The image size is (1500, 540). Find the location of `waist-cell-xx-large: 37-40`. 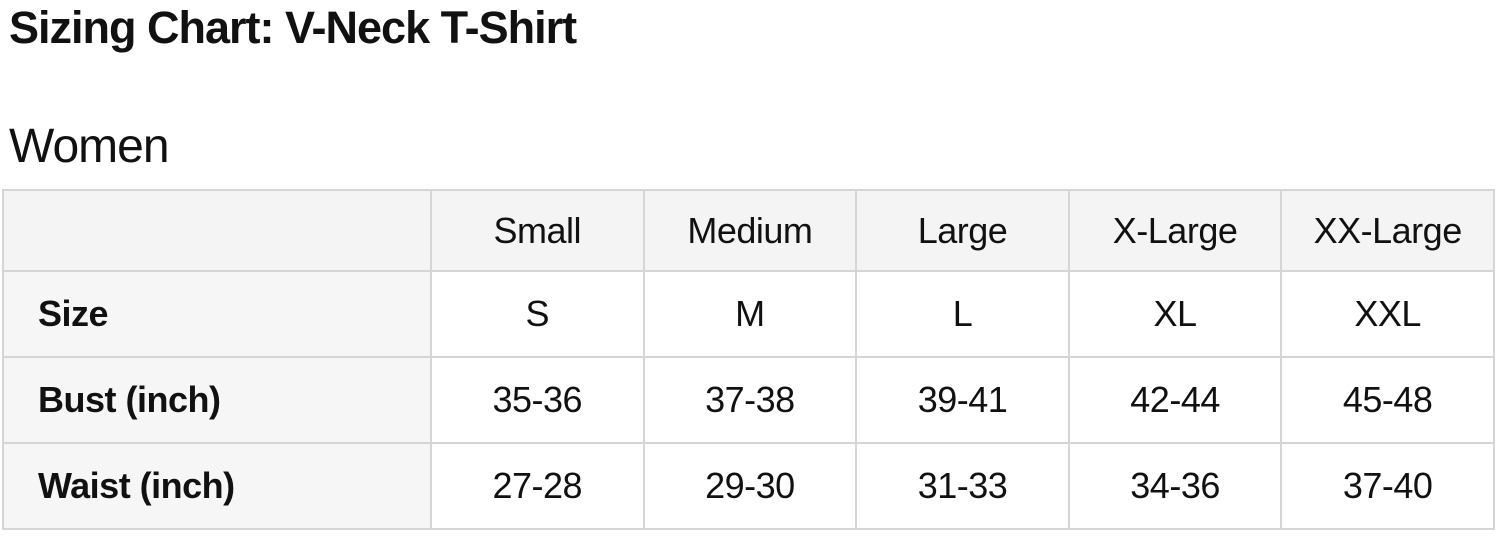

waist-cell-xx-large: 37-40 is located at coordinates (1387, 486).